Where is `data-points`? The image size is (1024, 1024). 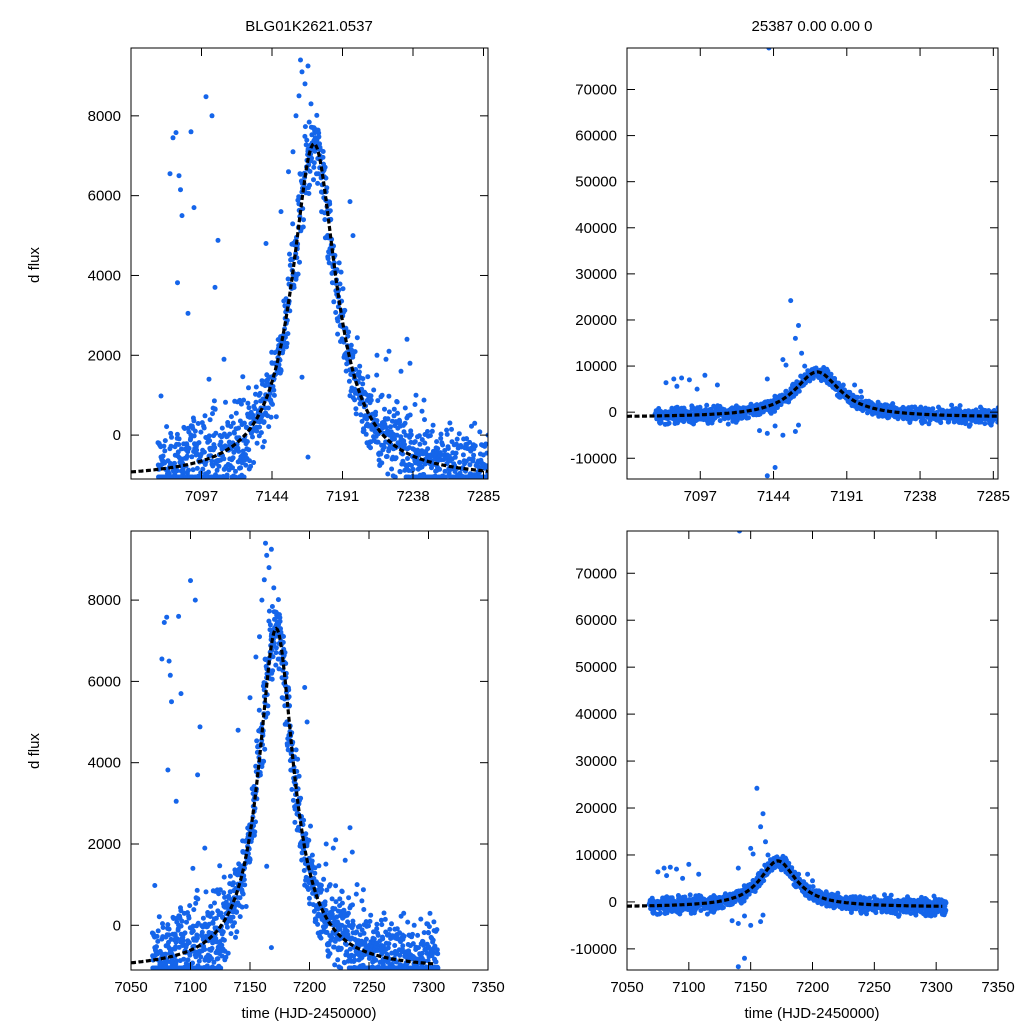 data-points is located at coordinates (295, 755).